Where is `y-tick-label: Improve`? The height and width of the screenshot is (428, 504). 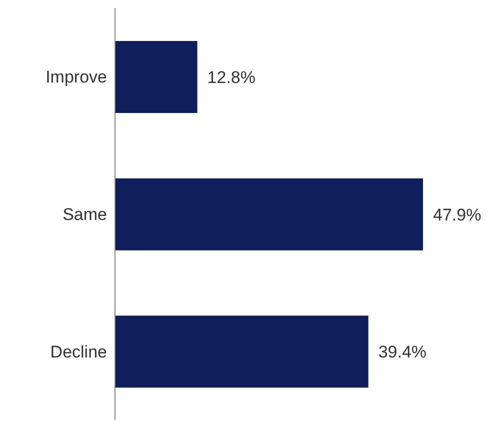
y-tick-label: Improve is located at coordinates (76, 77).